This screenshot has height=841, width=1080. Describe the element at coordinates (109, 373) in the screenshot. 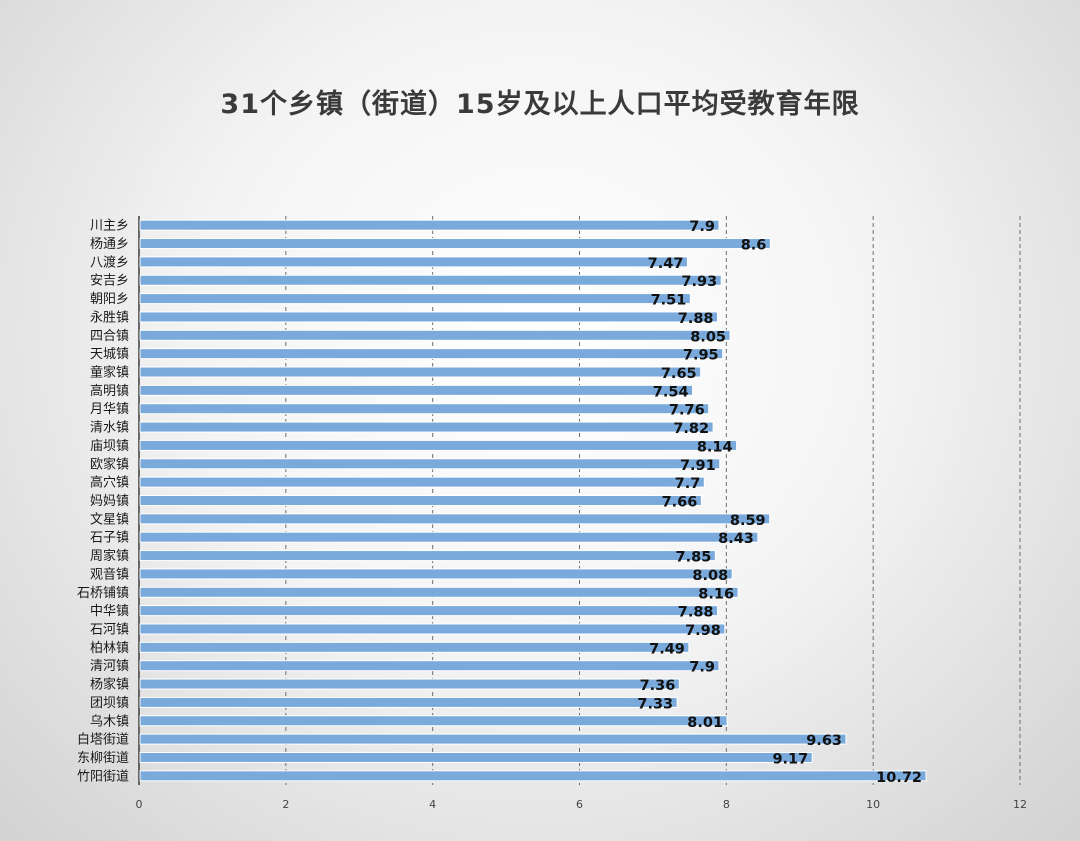

I see `category-label: 童家镇` at that location.